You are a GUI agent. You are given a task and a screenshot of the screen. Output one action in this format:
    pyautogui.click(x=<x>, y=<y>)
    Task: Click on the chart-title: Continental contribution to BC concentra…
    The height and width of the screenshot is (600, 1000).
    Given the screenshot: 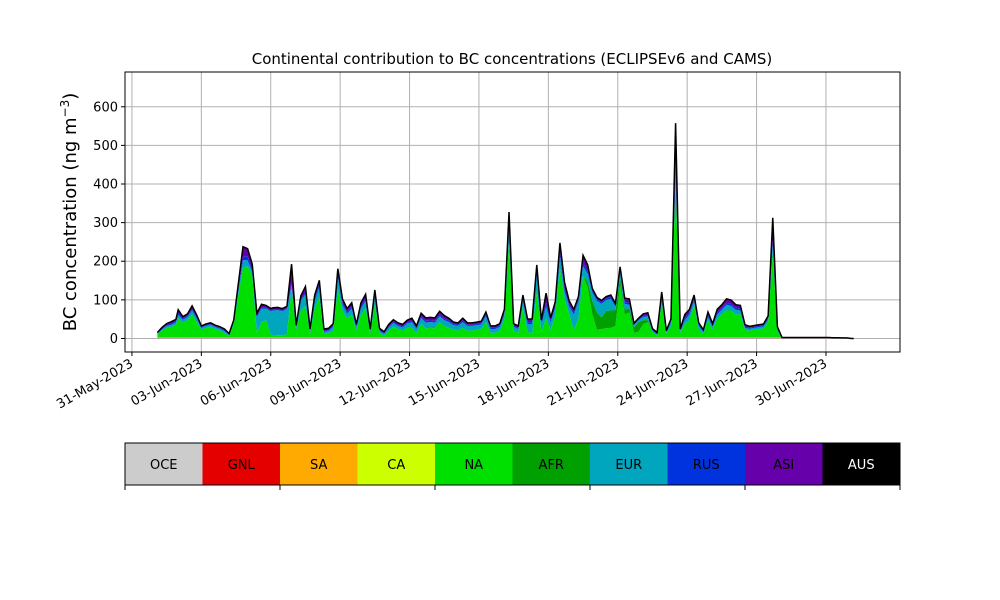 What is the action you would take?
    pyautogui.click(x=512, y=59)
    